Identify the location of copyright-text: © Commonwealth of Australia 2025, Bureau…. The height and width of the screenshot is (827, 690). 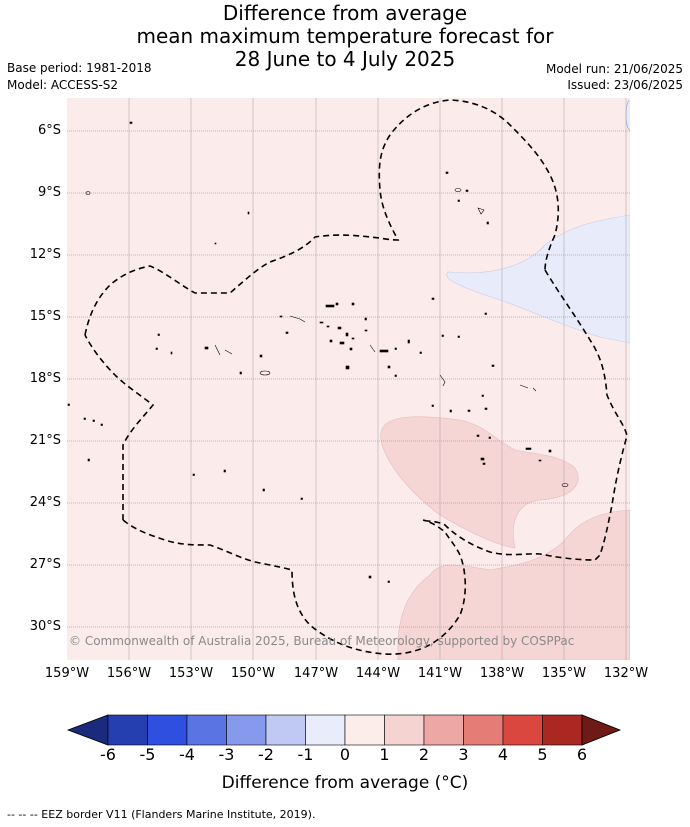
(322, 641).